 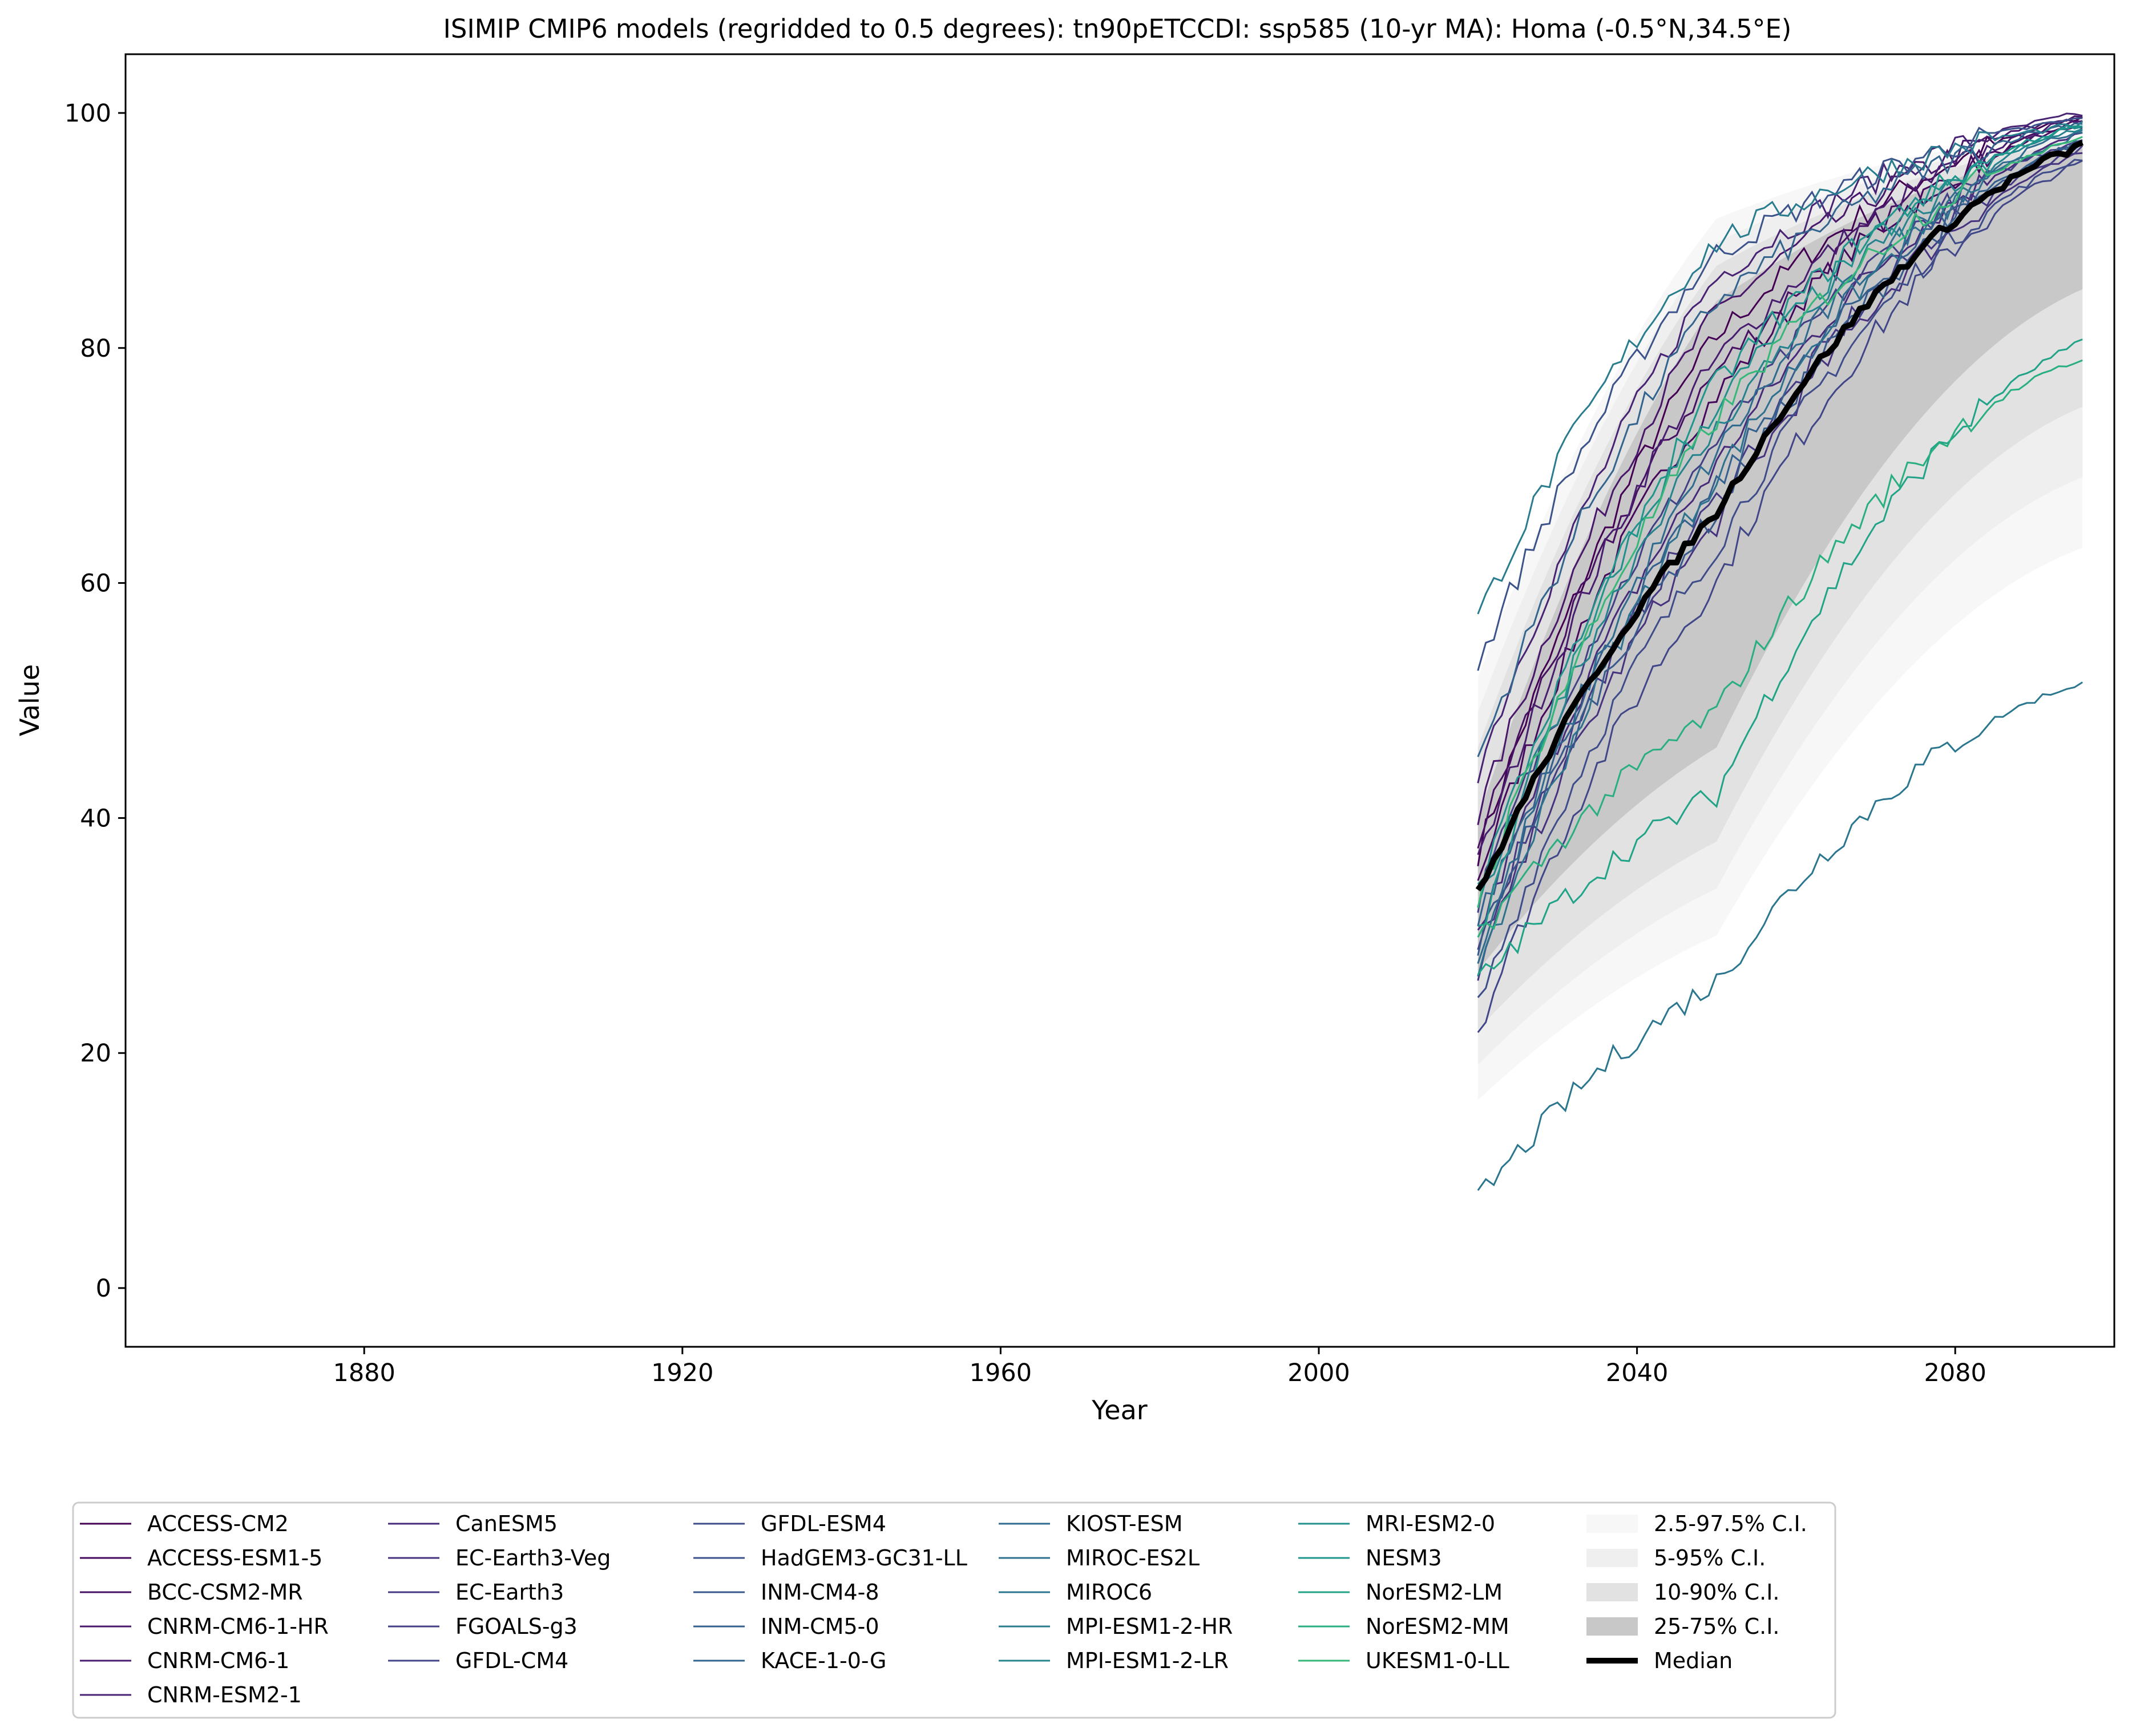 I want to click on legend-label: CNRM-CM6-1, so click(x=218, y=1660).